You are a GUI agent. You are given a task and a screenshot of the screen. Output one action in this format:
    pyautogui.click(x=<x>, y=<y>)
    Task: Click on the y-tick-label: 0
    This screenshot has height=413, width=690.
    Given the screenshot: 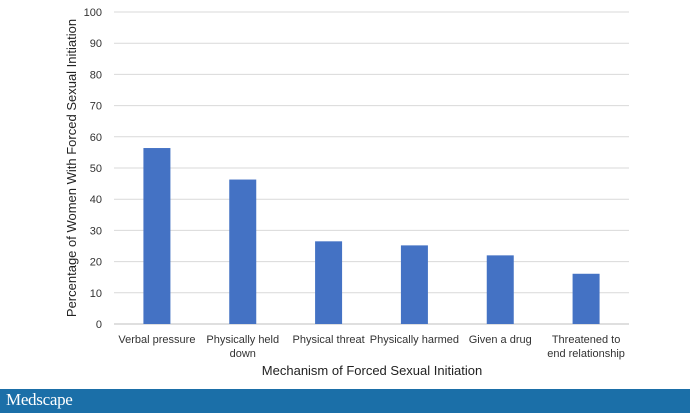 What is the action you would take?
    pyautogui.click(x=99, y=325)
    